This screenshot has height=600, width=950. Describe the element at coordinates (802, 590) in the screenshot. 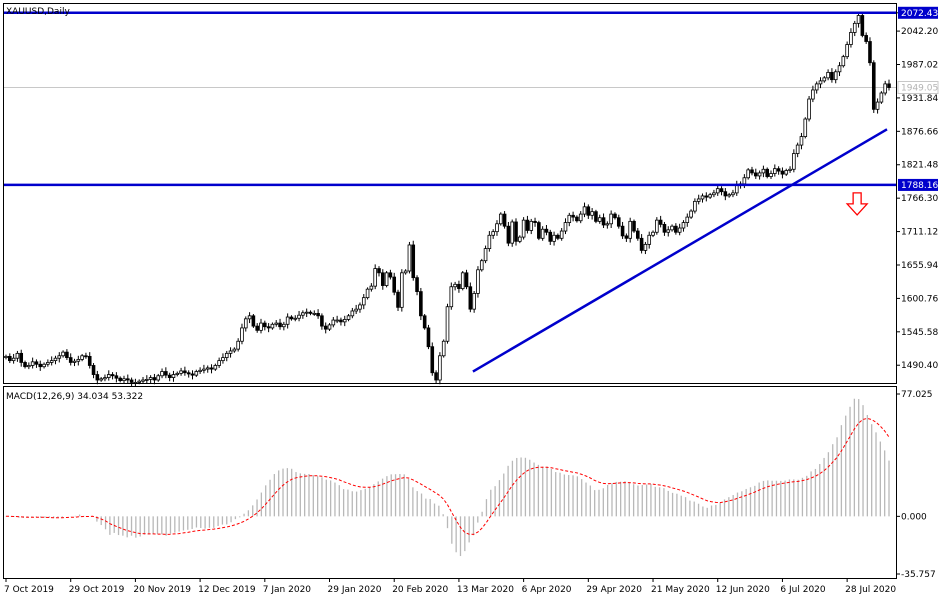

I see `x-tick-label: 6 Jul 2020` at that location.